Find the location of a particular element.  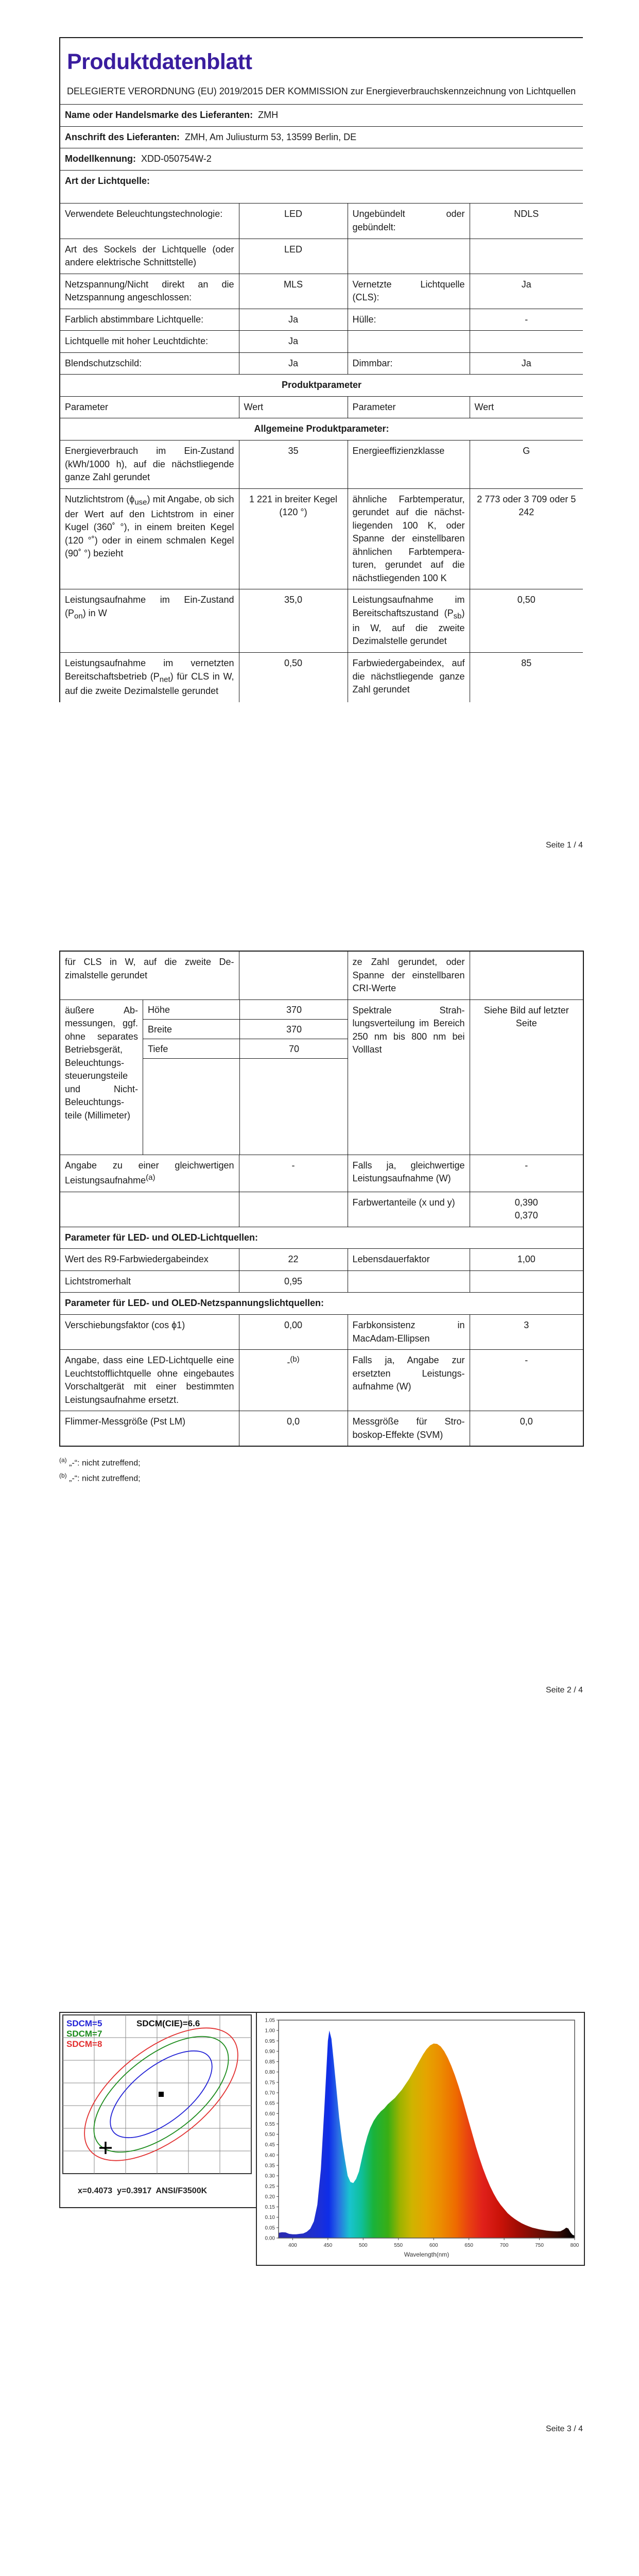

y-tick-label: 0.25 is located at coordinates (270, 2187).